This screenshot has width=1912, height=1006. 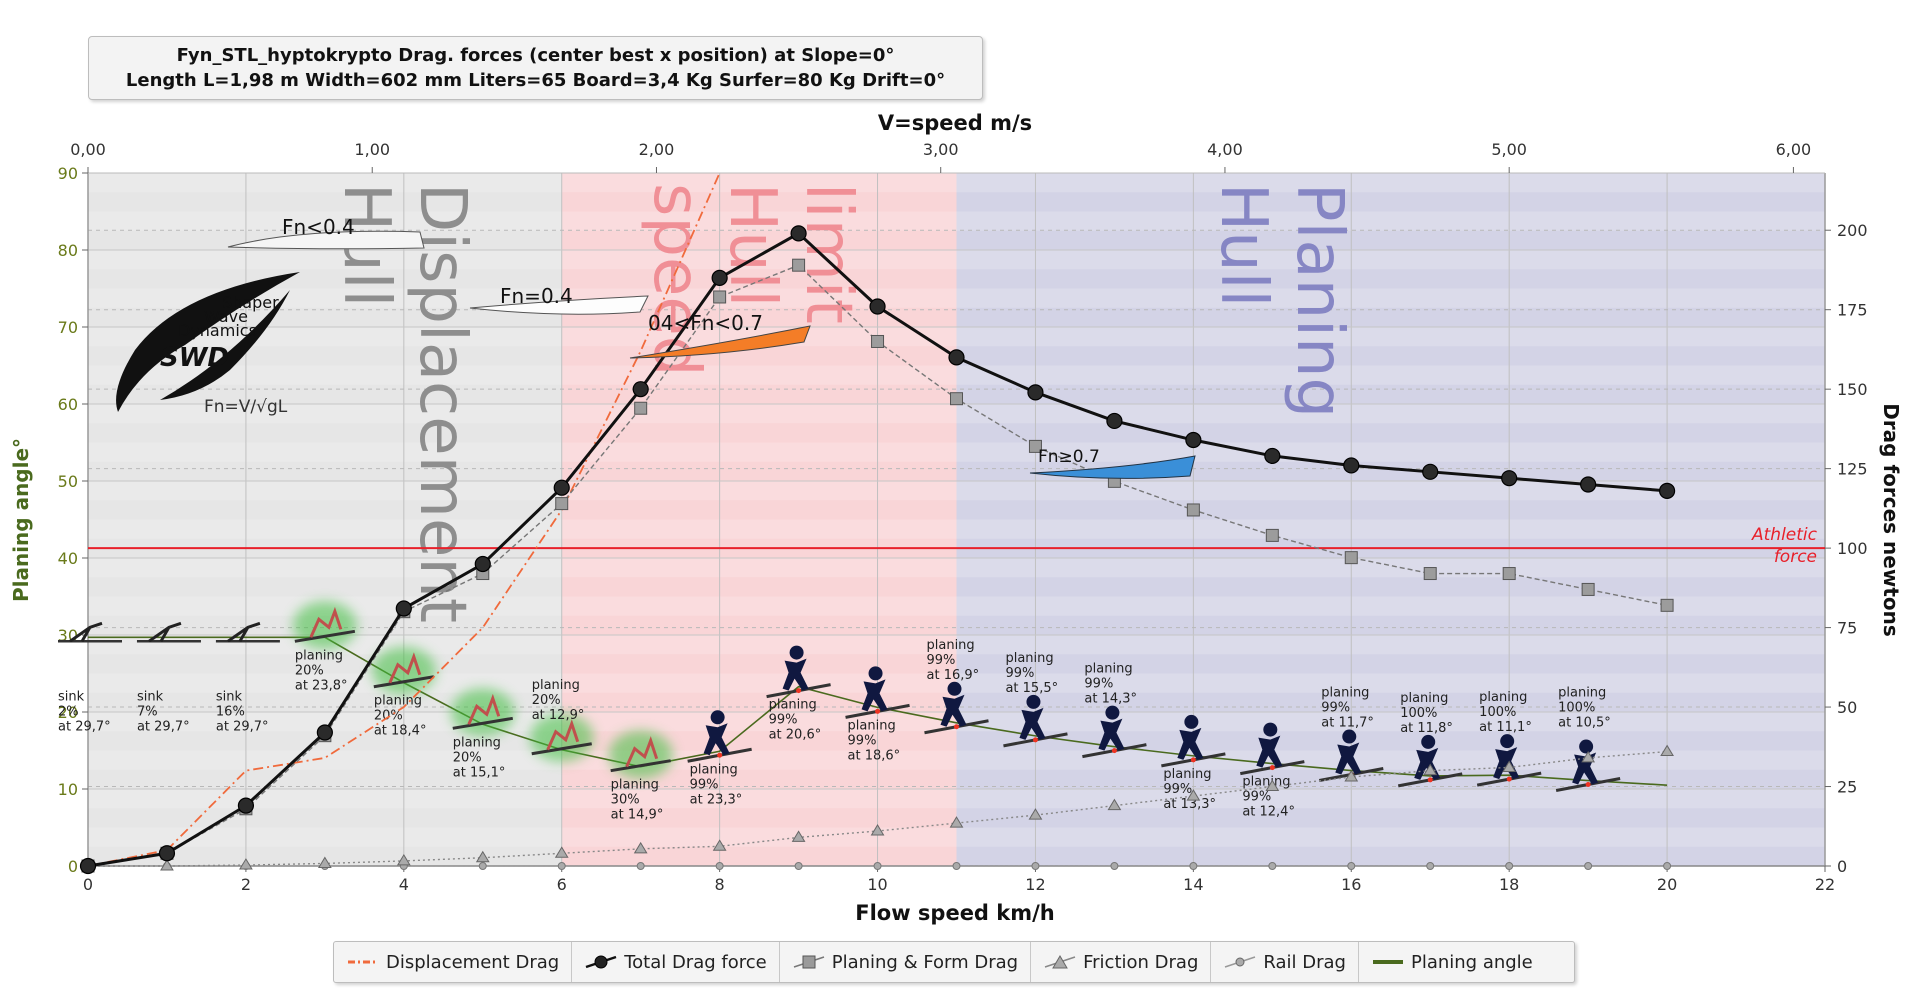 I want to click on froude-label-4: Fn≥0.7, so click(x=1069, y=457).